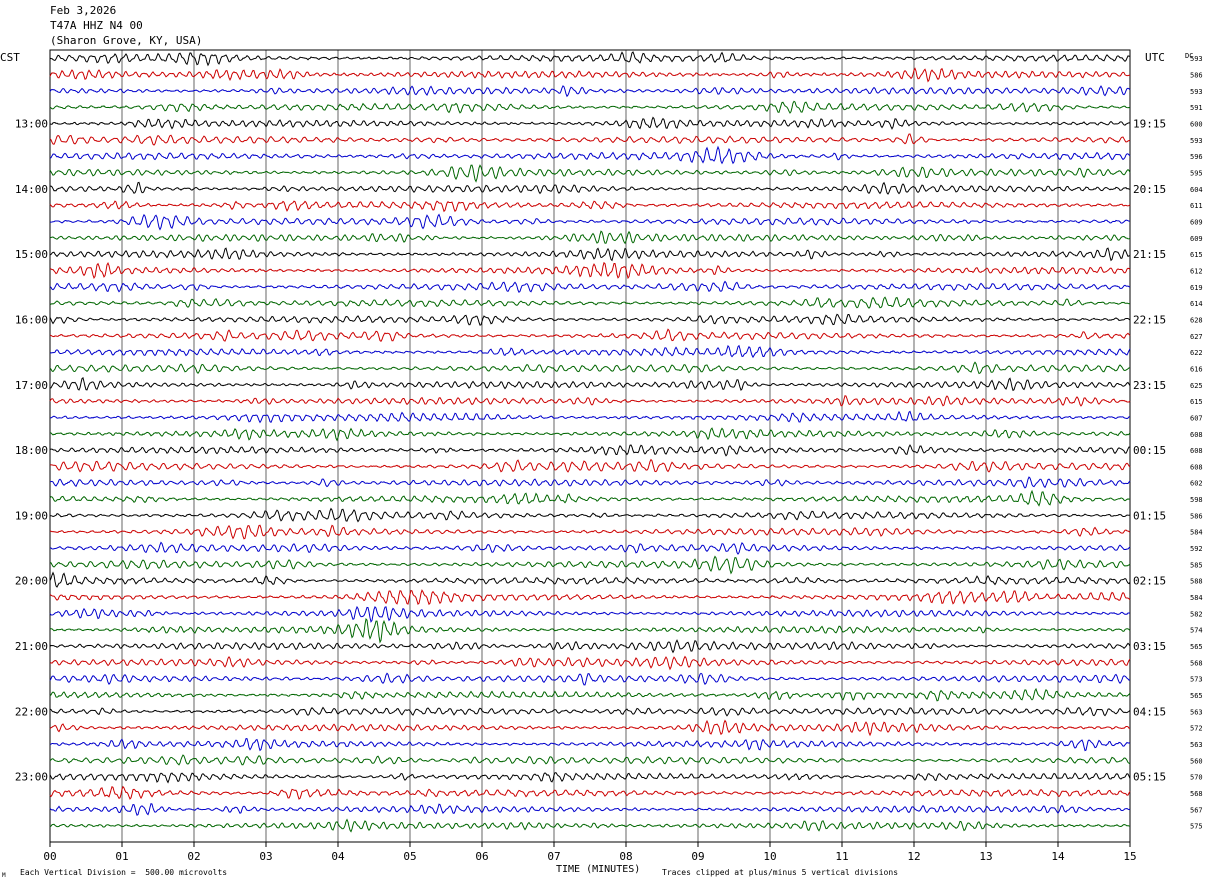 The image size is (1210, 886). I want to click on dc-offset-label: 612, so click(1196, 271).